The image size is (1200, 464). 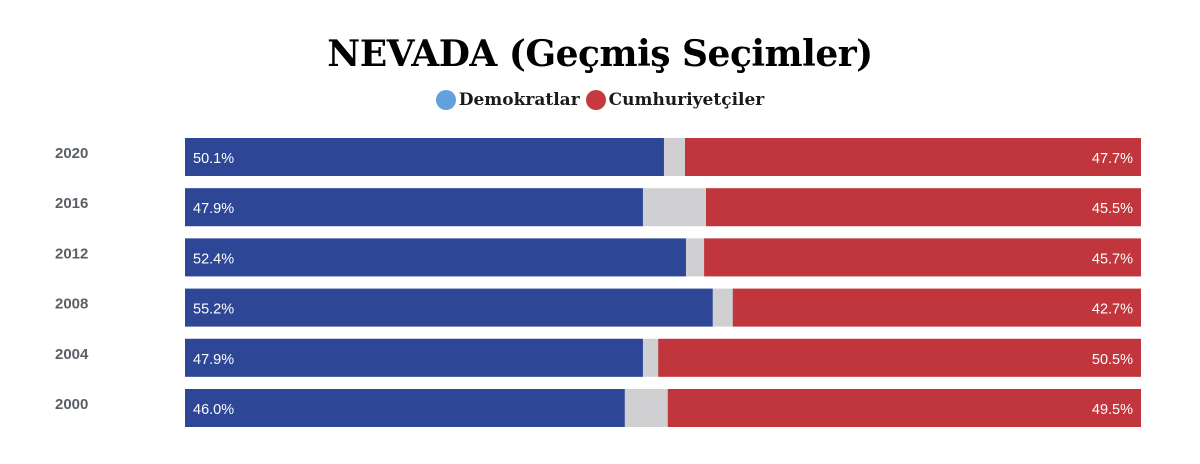 I want to click on year-label-2012: 2012, so click(x=71, y=253).